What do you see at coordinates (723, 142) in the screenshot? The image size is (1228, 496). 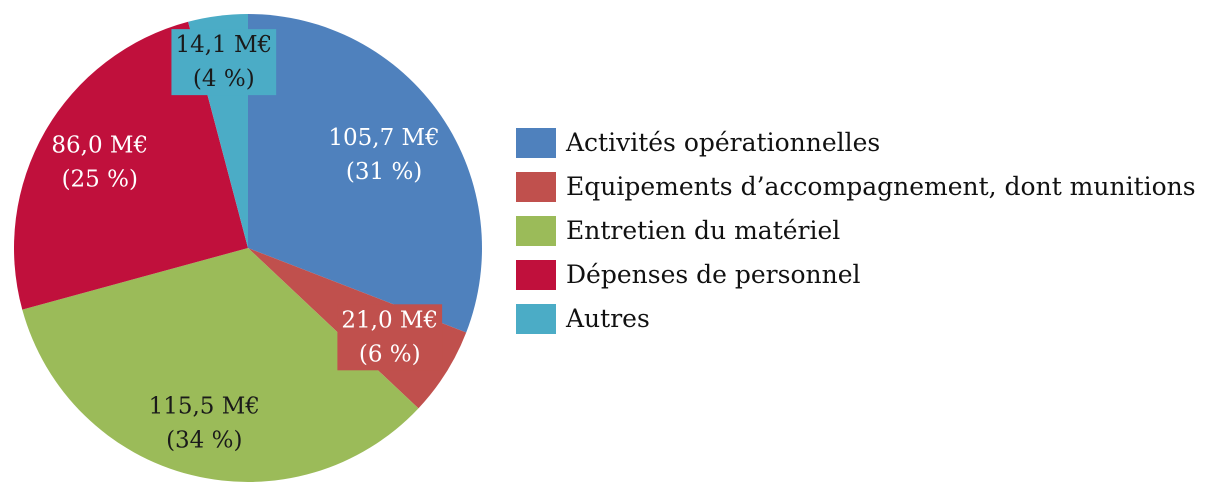 I see `legend-label: Activités opérationnelles` at bounding box center [723, 142].